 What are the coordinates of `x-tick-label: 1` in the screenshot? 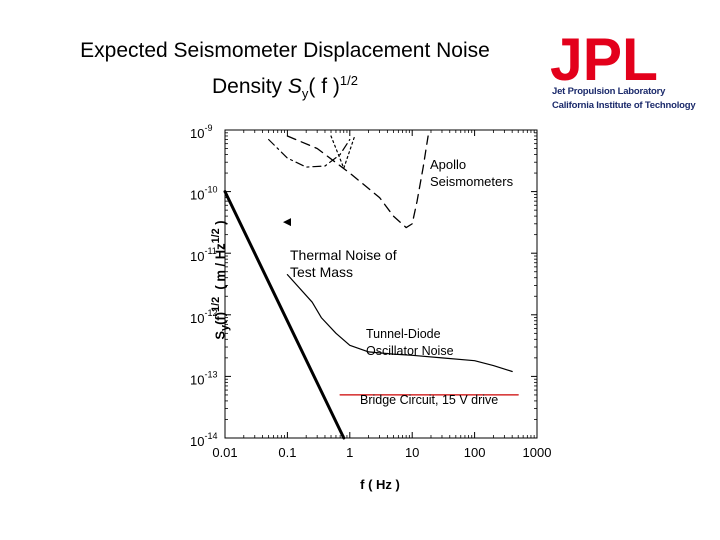 It's located at (349, 452).